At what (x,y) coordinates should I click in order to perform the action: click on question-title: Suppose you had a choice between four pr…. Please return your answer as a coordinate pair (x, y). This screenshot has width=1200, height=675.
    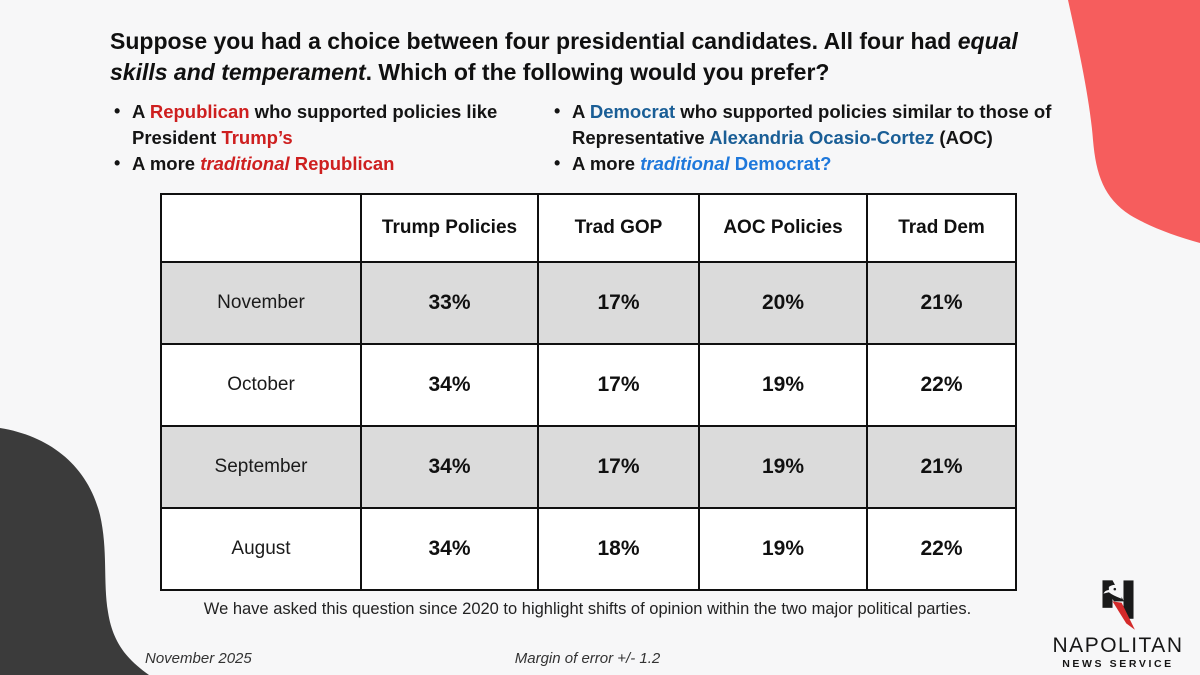
    Looking at the image, I should click on (564, 56).